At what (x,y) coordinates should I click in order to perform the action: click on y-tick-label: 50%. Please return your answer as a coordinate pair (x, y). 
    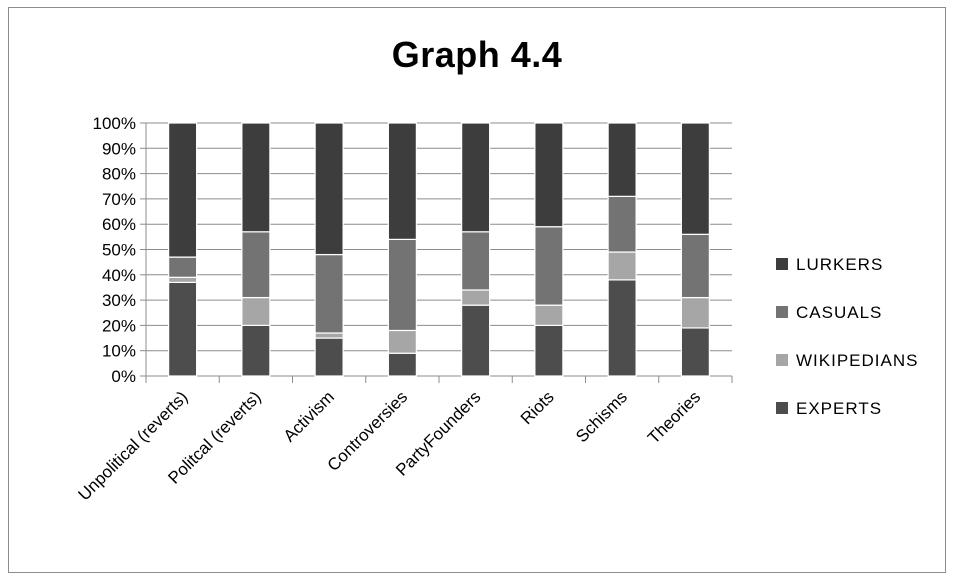
    Looking at the image, I should click on (119, 250).